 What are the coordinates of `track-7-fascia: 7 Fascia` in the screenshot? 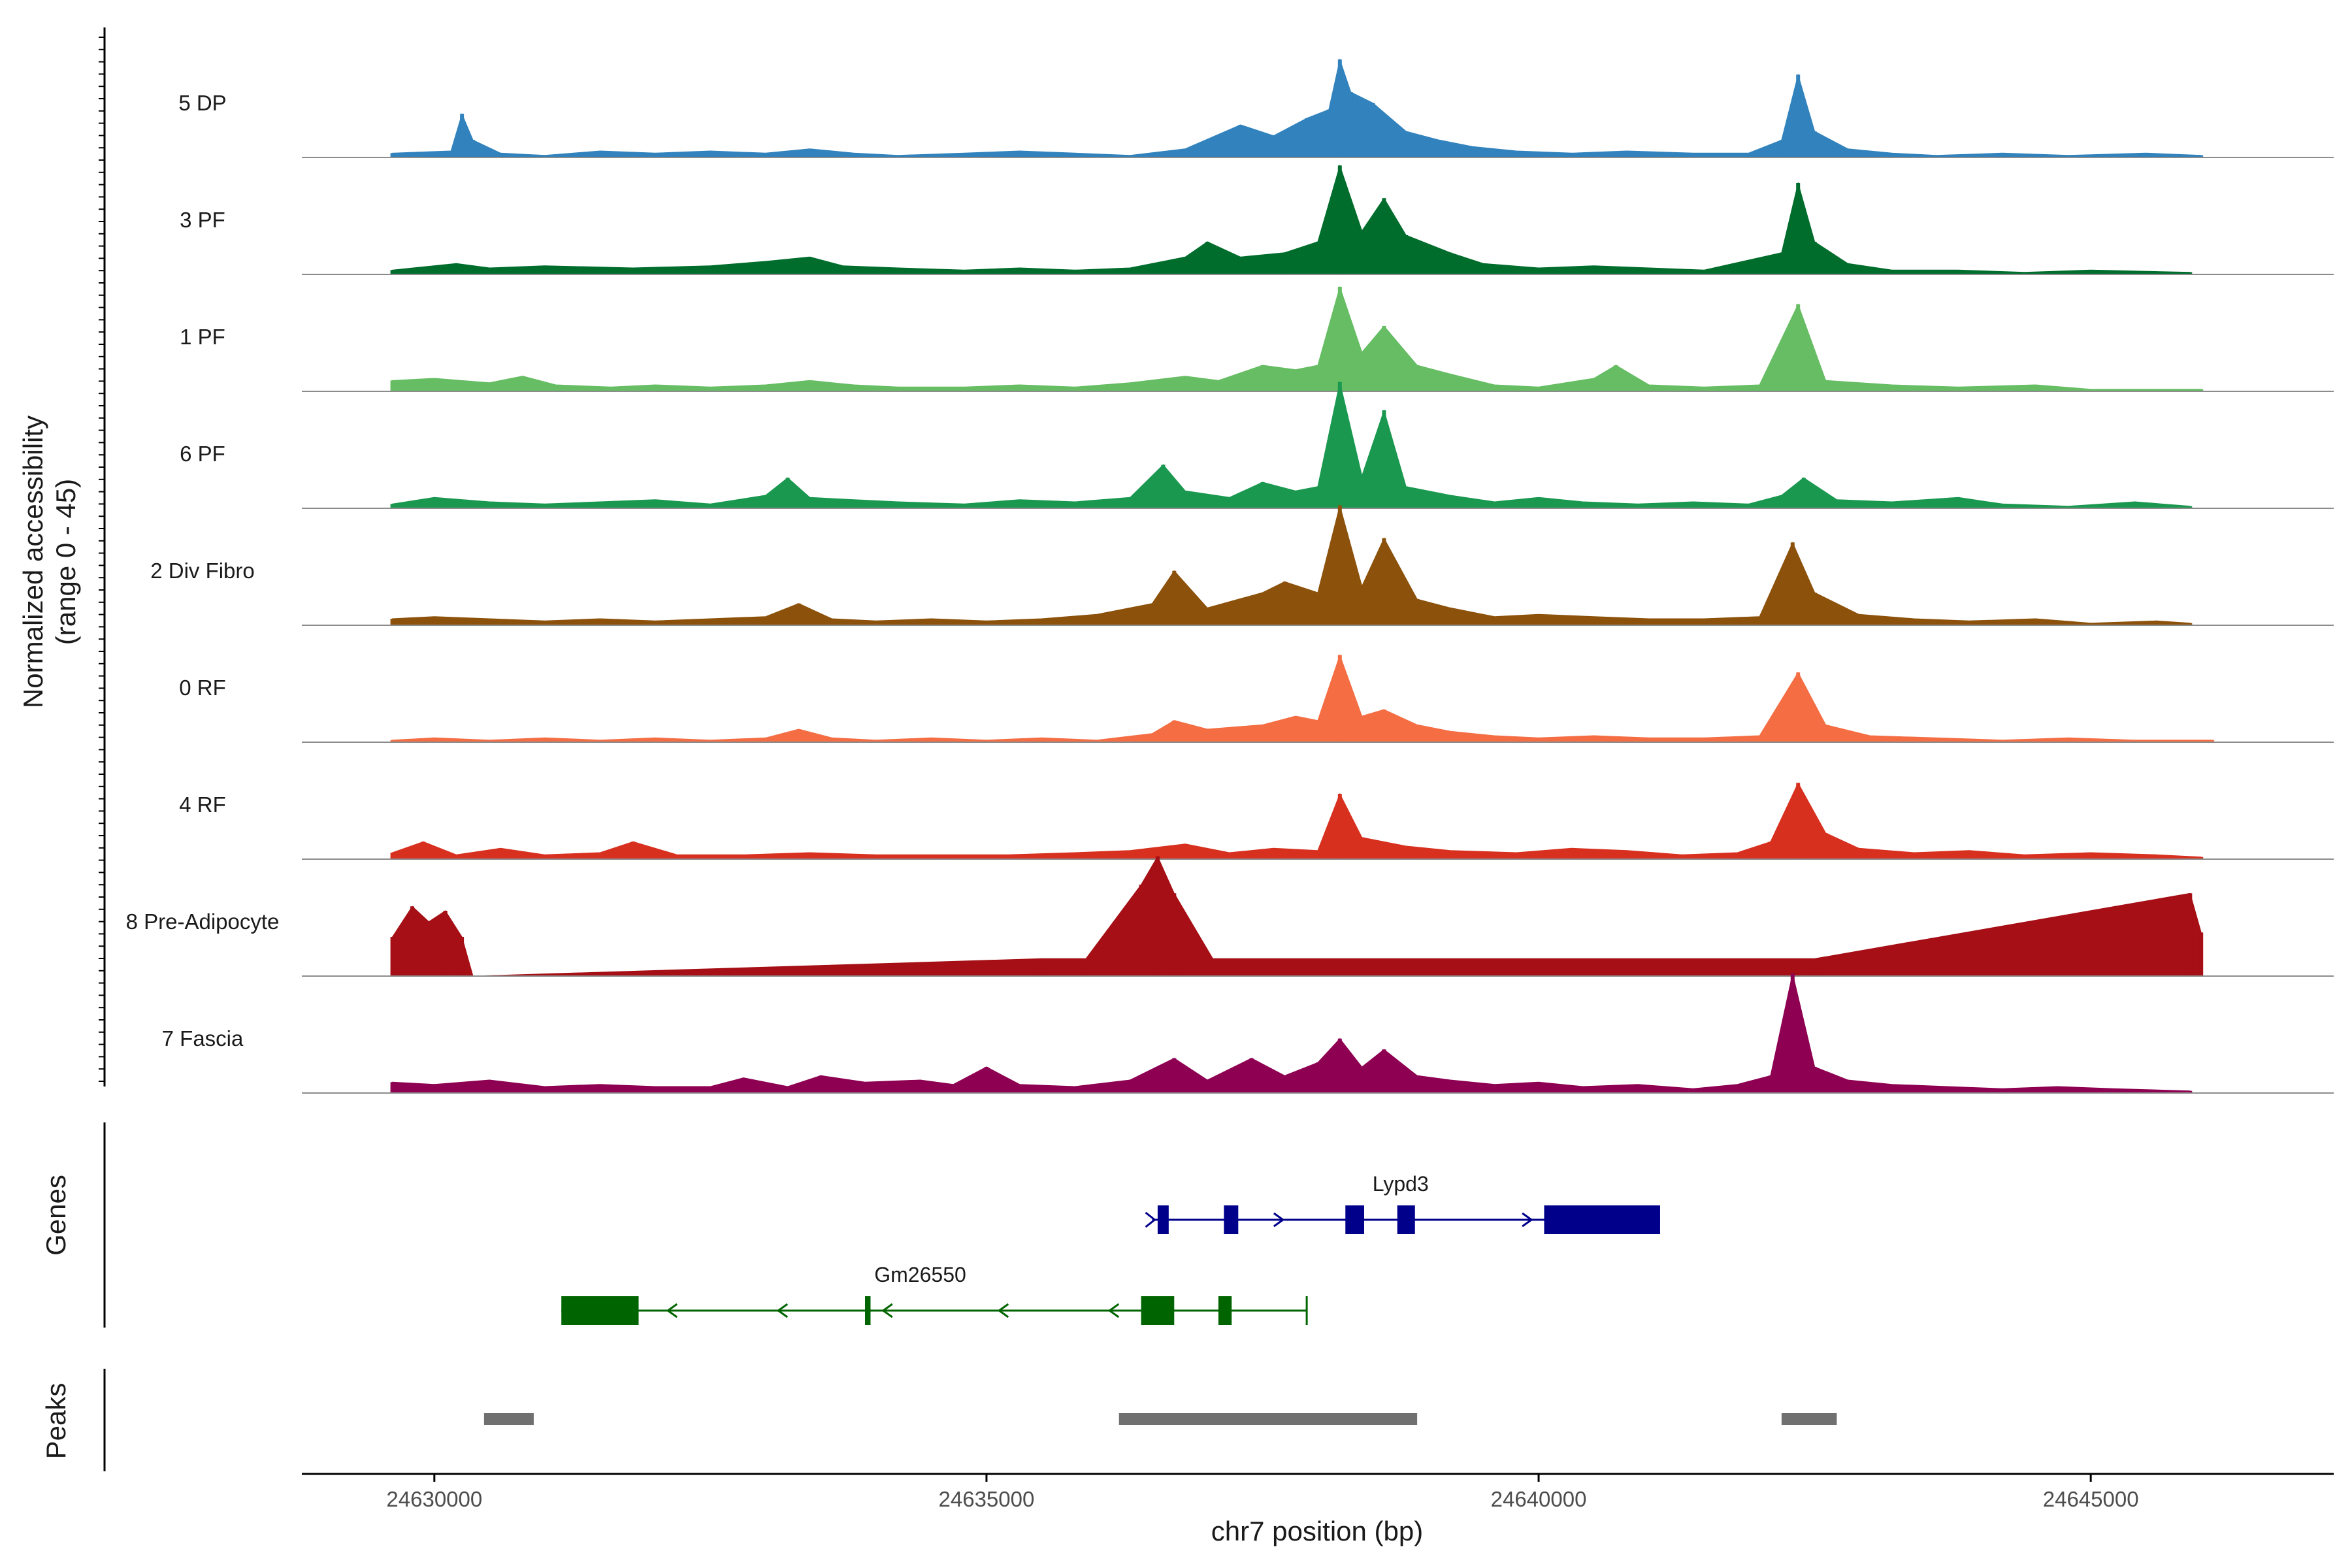 It's located at (1248, 1033).